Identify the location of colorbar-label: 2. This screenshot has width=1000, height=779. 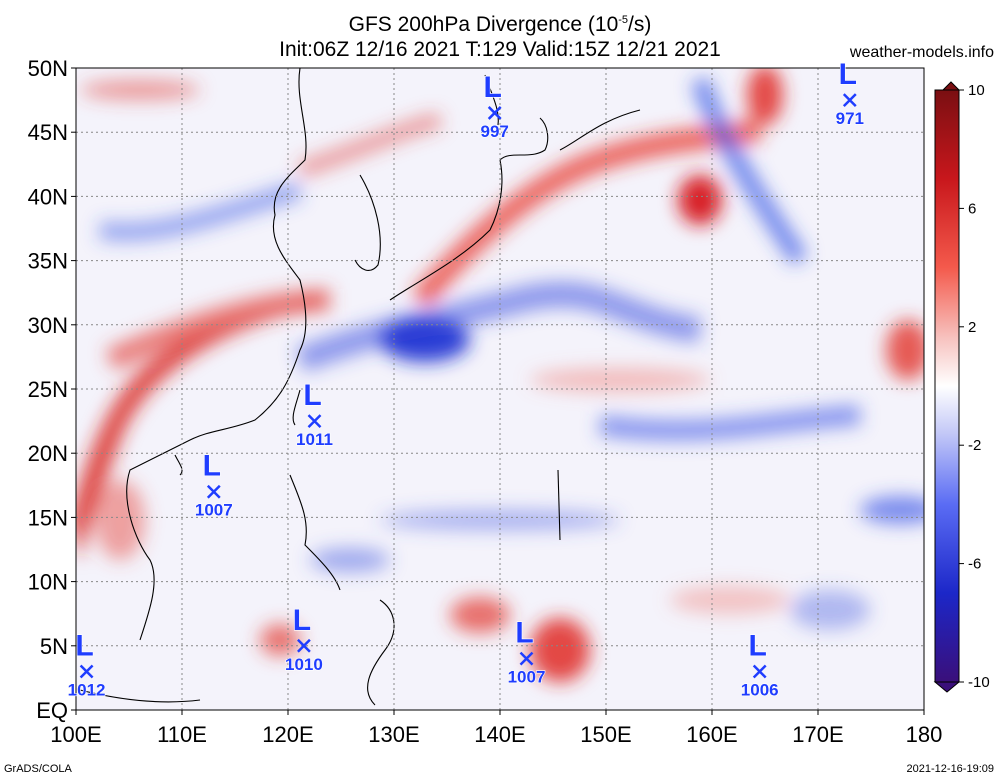
(972, 327).